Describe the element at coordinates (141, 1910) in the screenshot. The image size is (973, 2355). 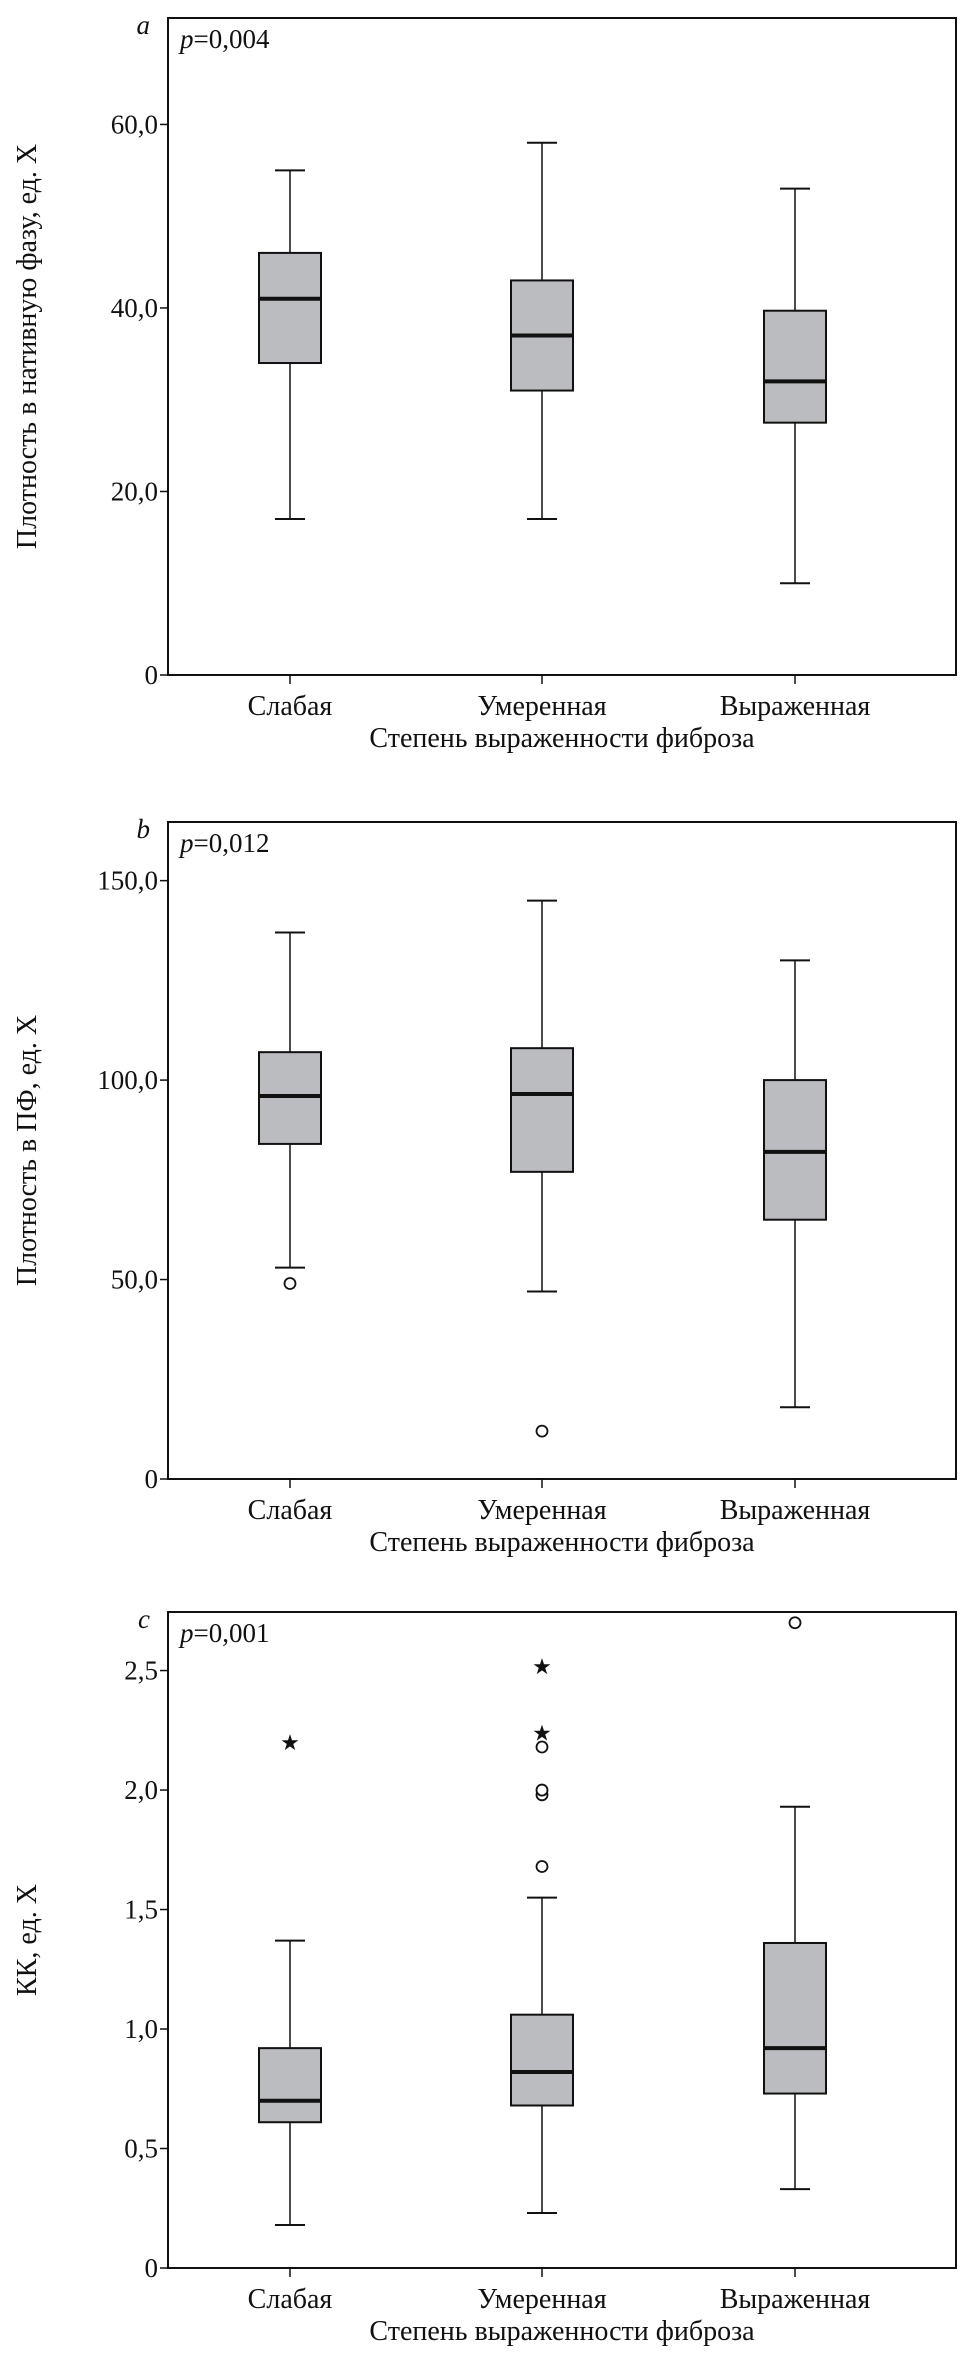
I see `y-tick-label: 1,5` at that location.